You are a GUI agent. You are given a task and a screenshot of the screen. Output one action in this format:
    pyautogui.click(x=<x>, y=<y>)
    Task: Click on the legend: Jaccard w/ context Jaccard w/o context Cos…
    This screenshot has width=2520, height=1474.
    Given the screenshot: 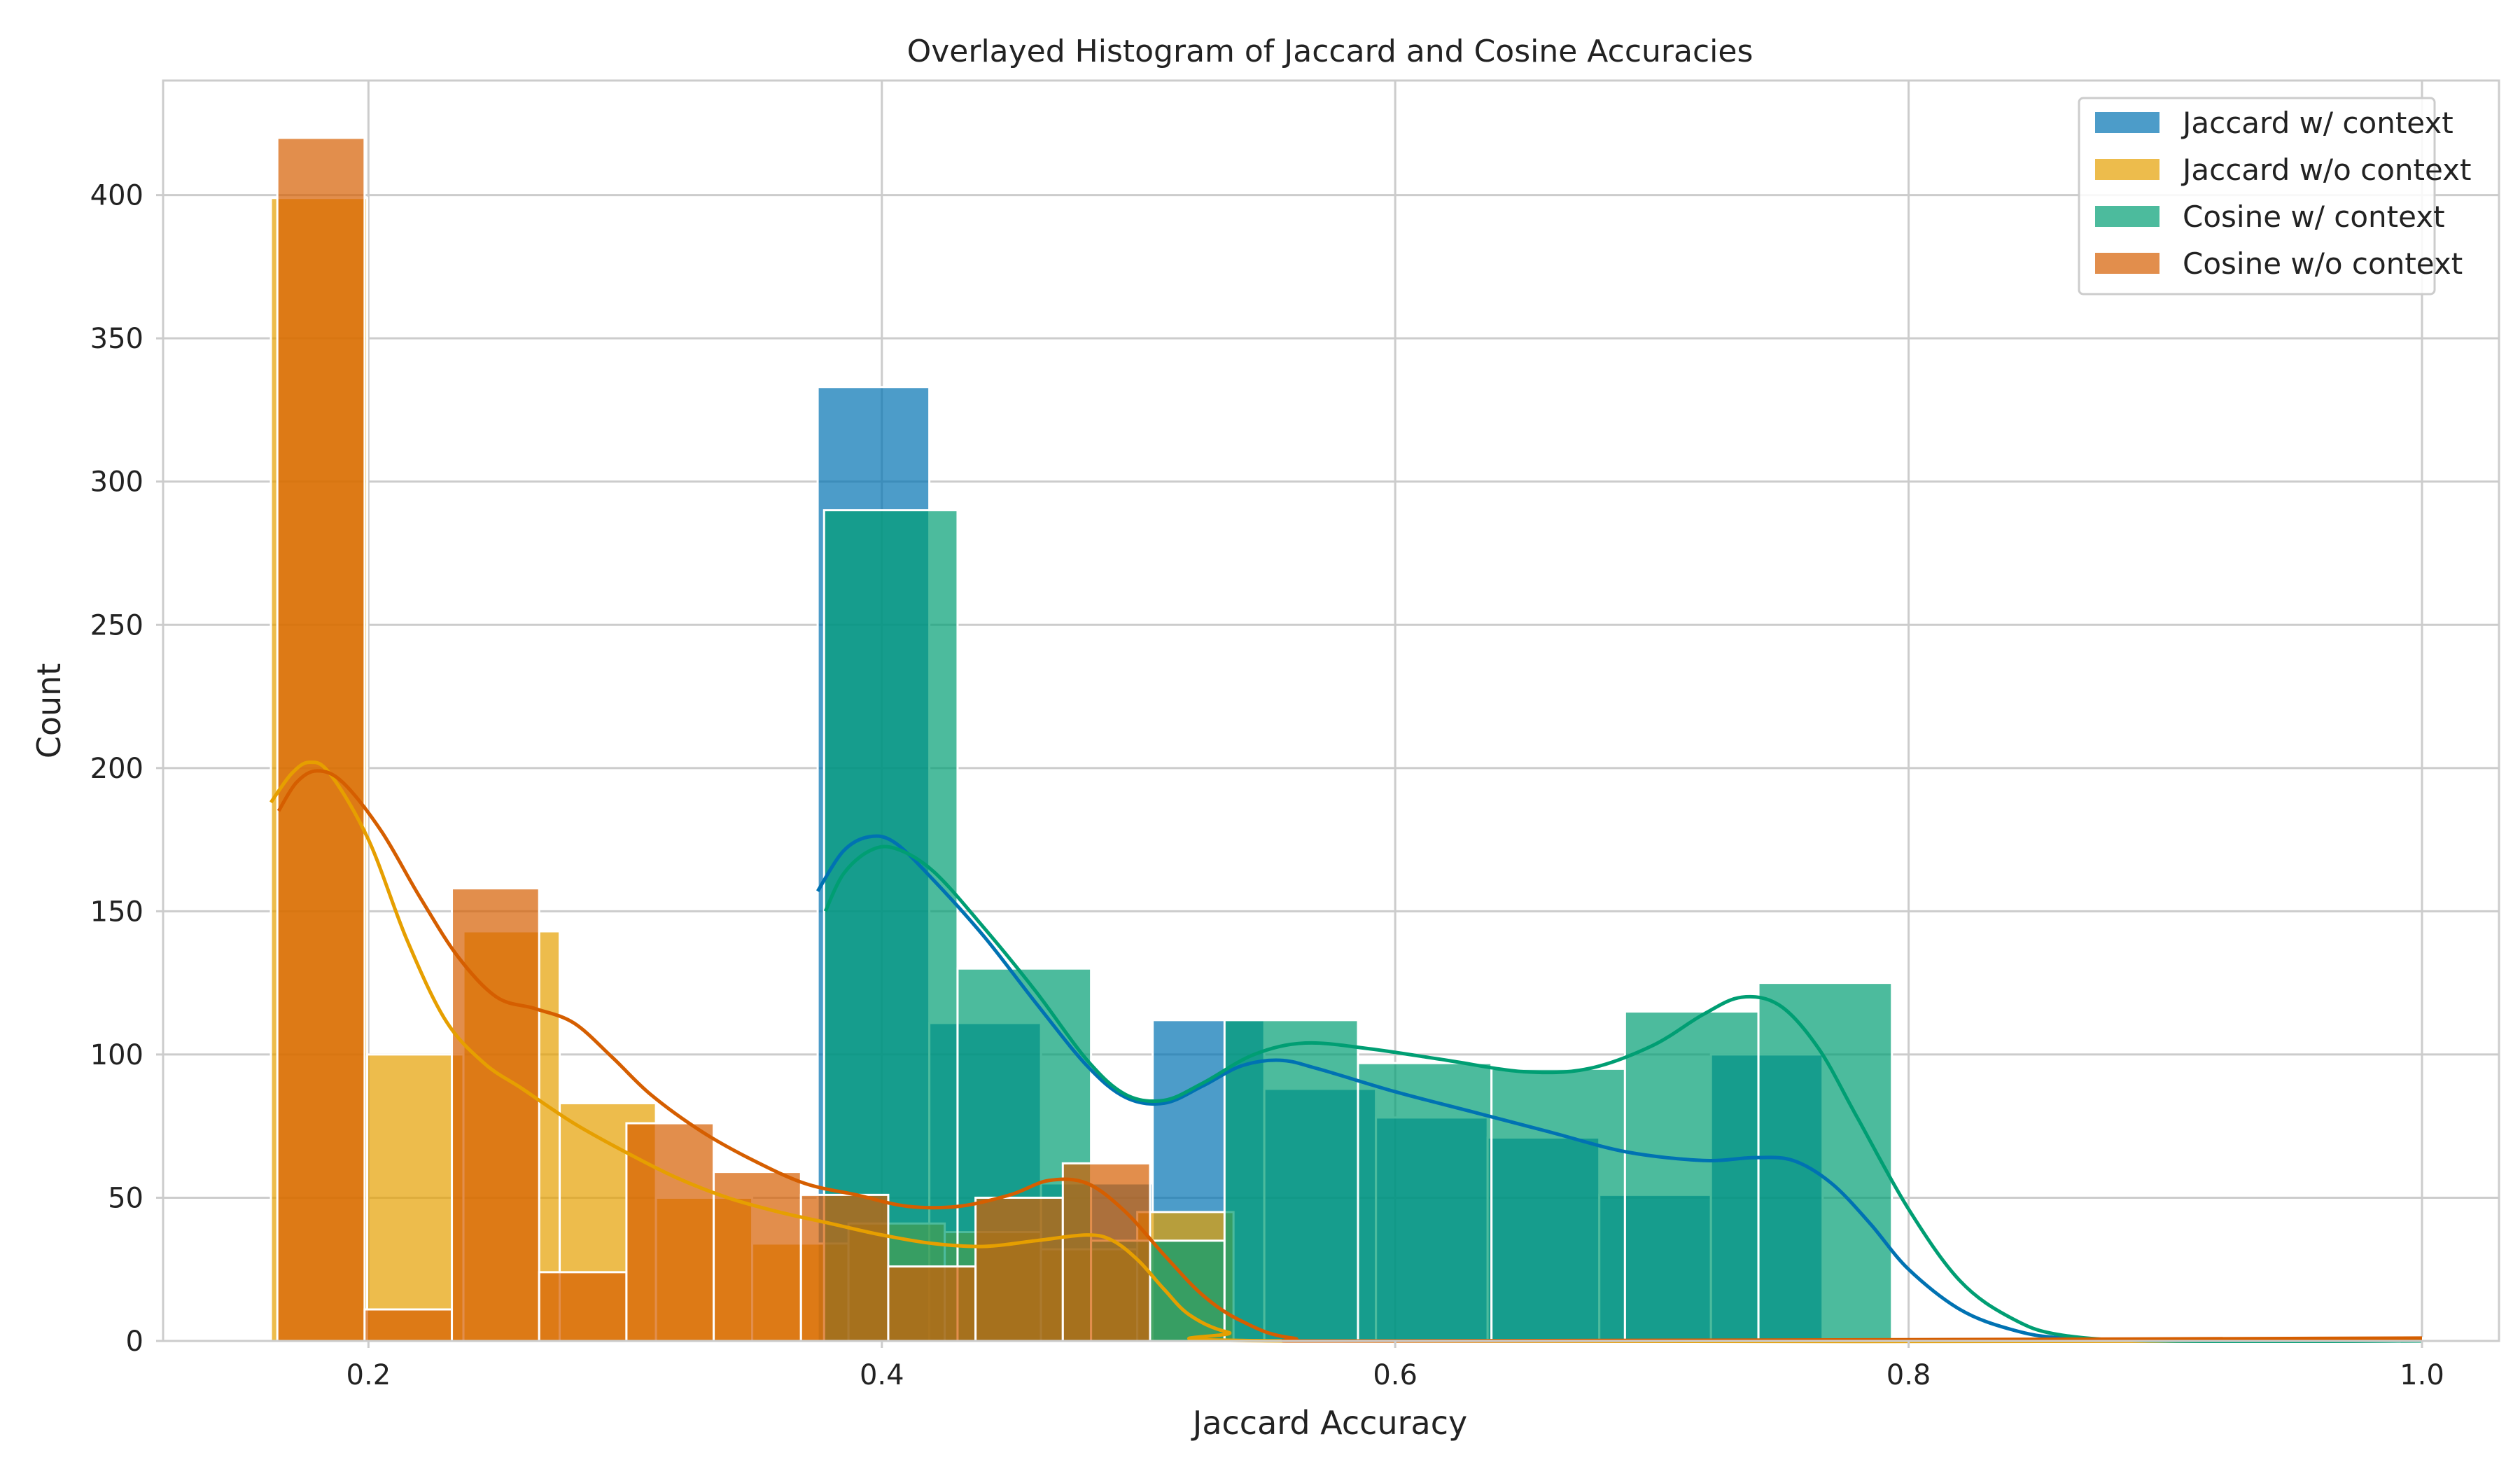 What is the action you would take?
    pyautogui.click(x=2274, y=196)
    